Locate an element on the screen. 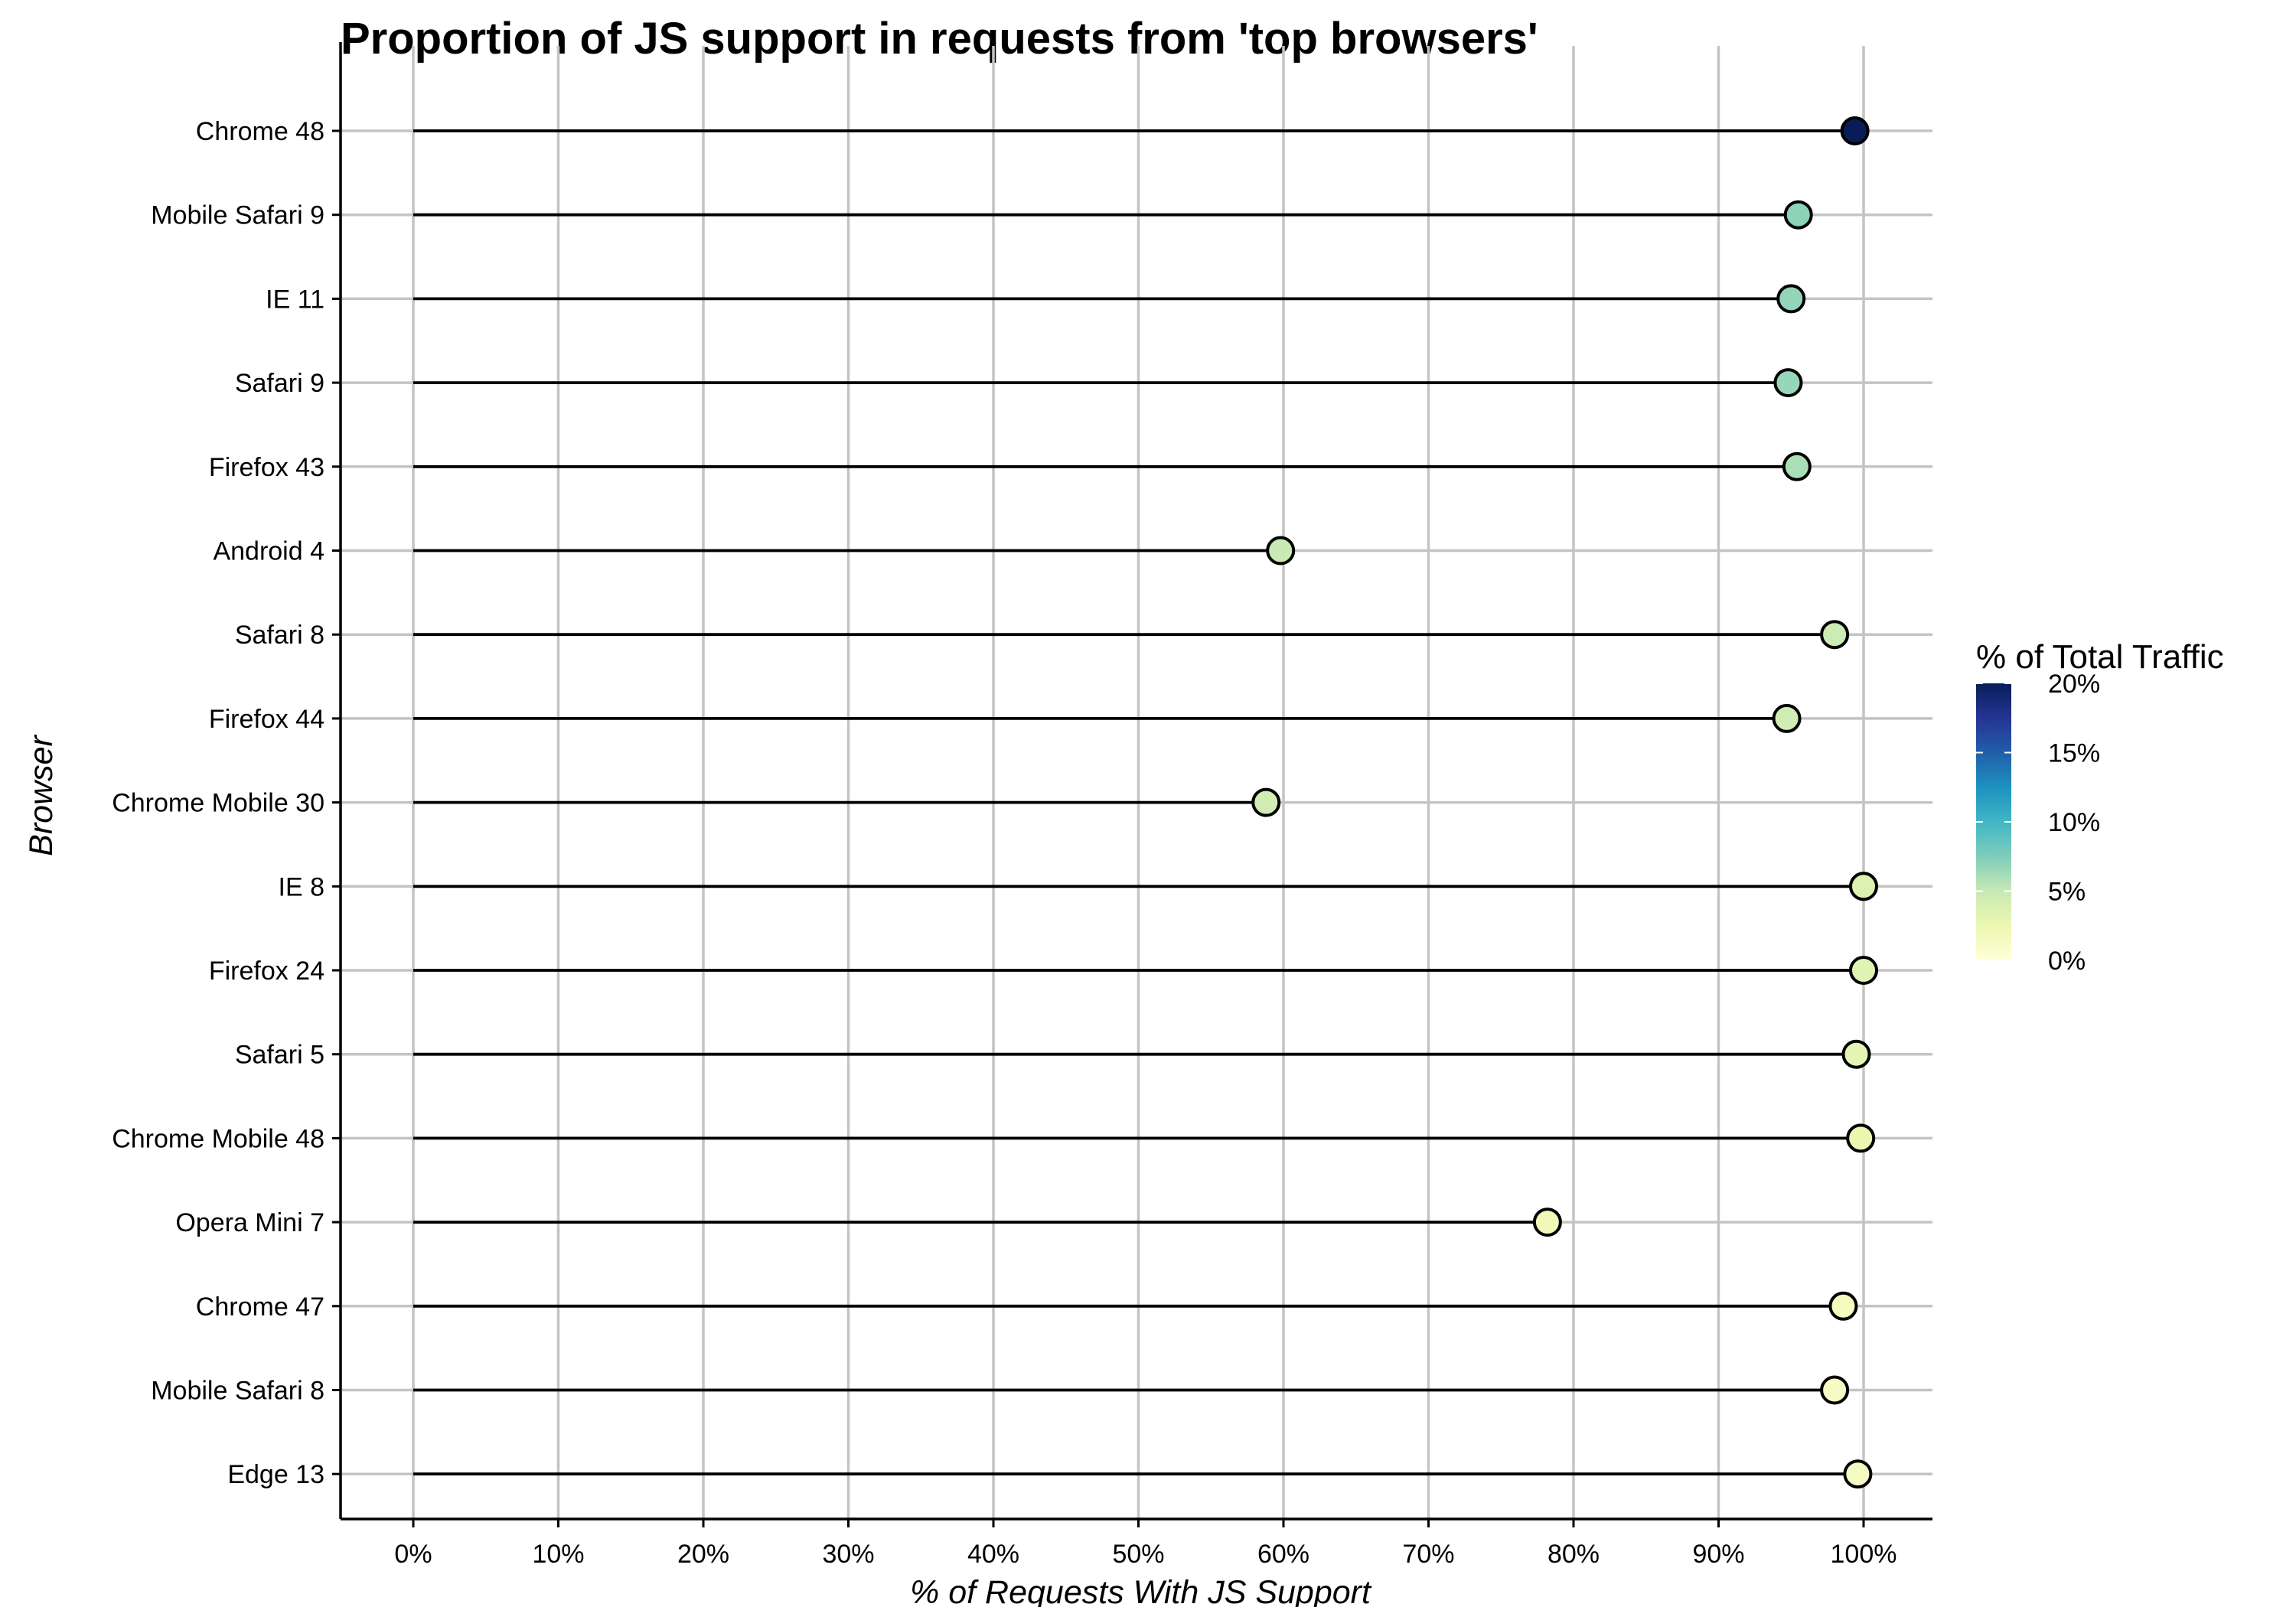 The height and width of the screenshot is (1607, 2296). x-tick-label: 90% is located at coordinates (1718, 1554).